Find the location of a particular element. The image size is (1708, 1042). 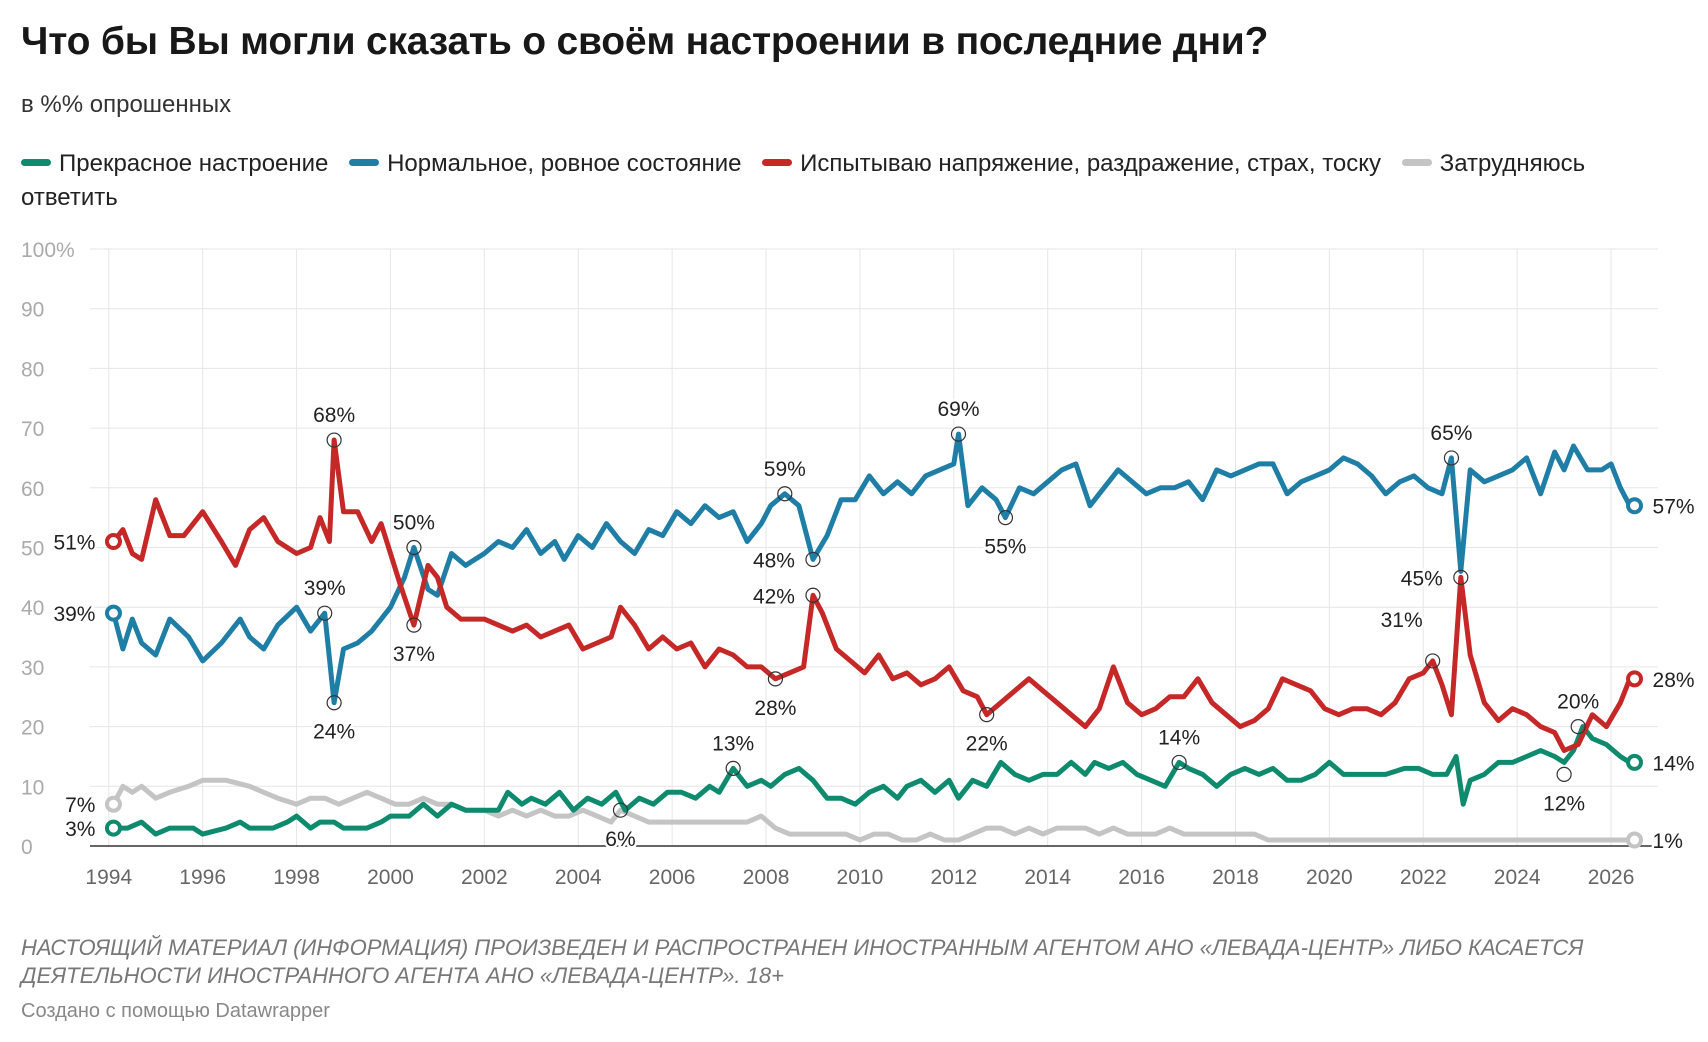

x-tick-label: 2000 is located at coordinates (390, 877).